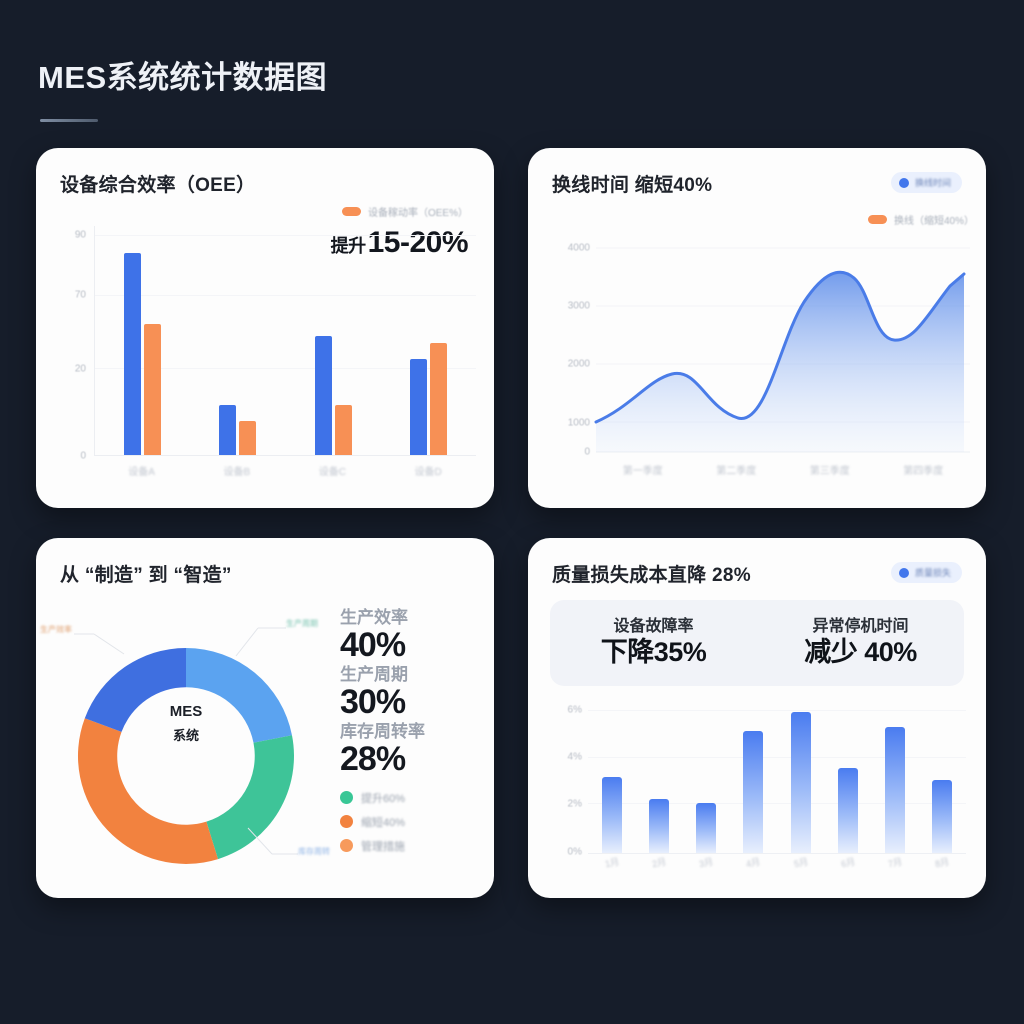 The height and width of the screenshot is (1024, 1024). Describe the element at coordinates (374, 617) in the screenshot. I see `metric-label: 生产效率` at that location.